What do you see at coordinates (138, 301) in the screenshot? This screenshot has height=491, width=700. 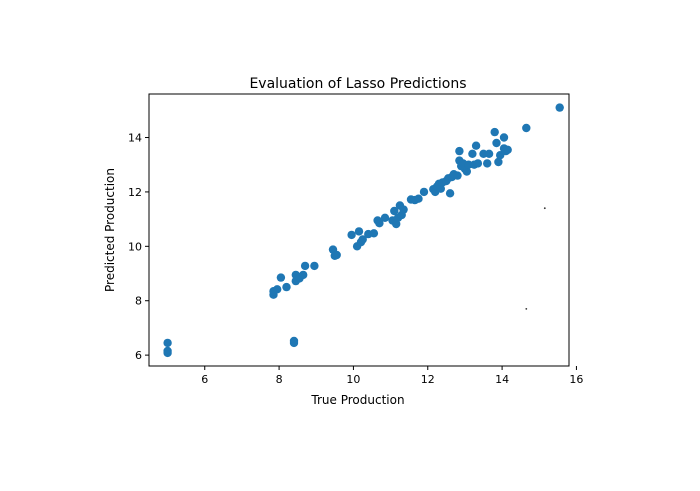 I see `y-tick-label: 8` at bounding box center [138, 301].